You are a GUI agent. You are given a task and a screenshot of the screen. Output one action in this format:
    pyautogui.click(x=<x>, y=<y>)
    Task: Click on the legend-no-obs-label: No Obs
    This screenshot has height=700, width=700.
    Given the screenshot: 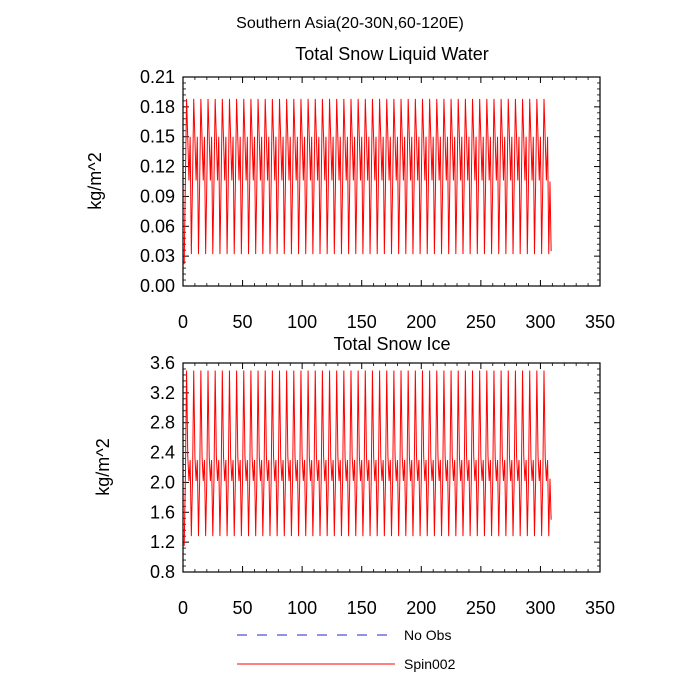 What is the action you would take?
    pyautogui.click(x=427, y=635)
    